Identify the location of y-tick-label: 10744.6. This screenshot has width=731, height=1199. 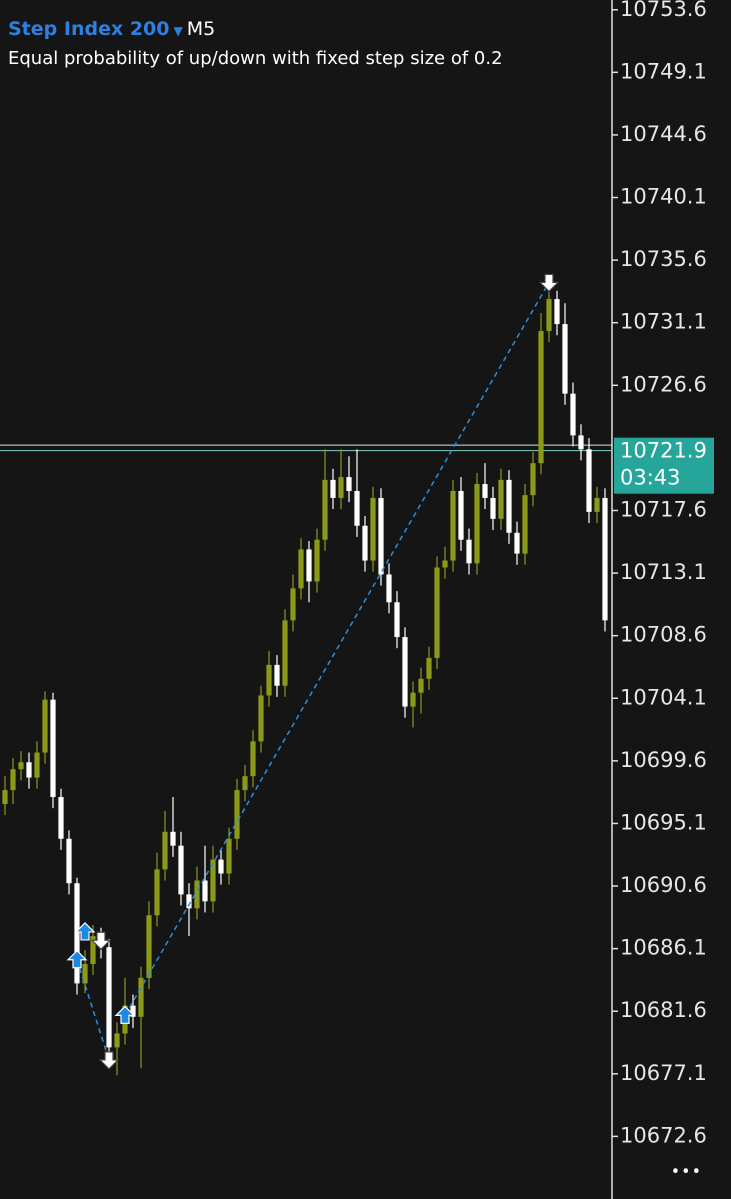
(663, 134).